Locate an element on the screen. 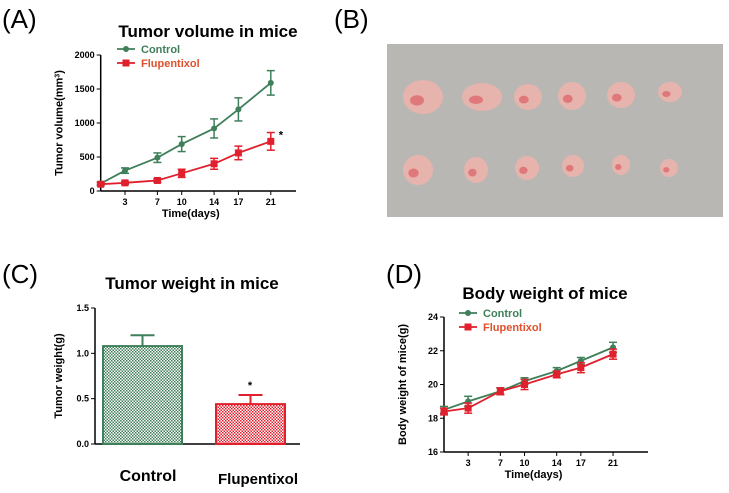 This screenshot has width=729, height=493. chart-title: Tumor weight in mice is located at coordinates (191, 283).